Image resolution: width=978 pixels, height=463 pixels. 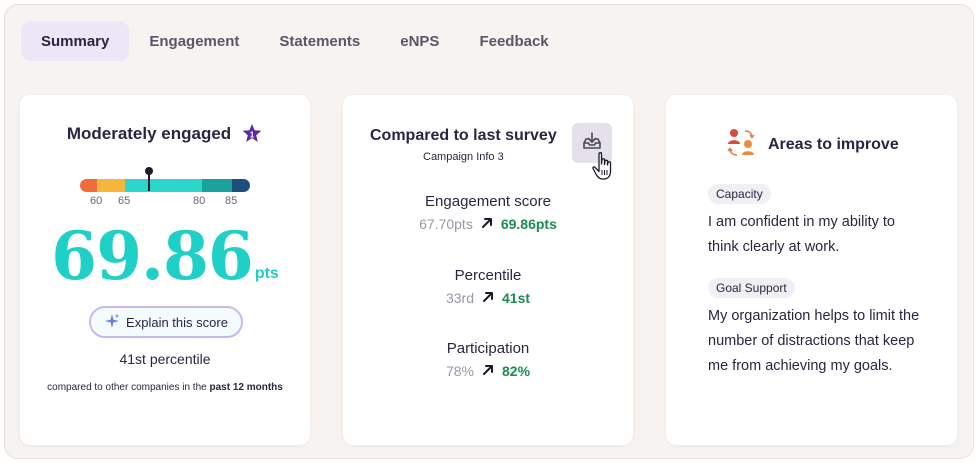 I want to click on metric-label: Percentile, so click(x=488, y=275).